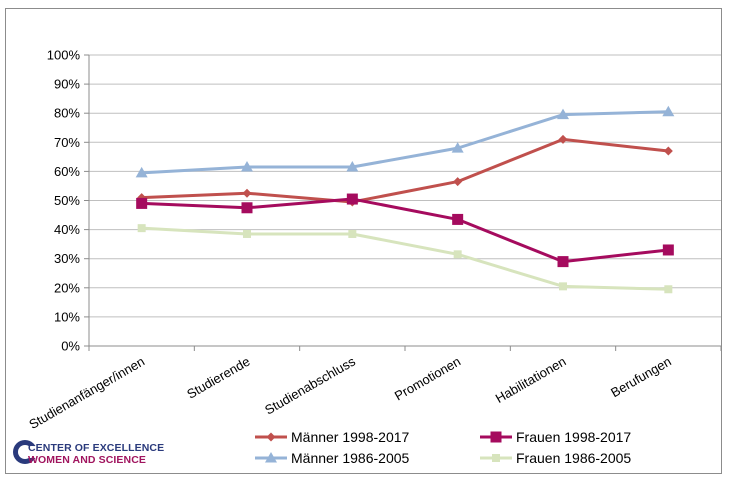 Image resolution: width=742 pixels, height=481 pixels. What do you see at coordinates (26, 452) in the screenshot?
I see `cews-logo-icon` at bounding box center [26, 452].